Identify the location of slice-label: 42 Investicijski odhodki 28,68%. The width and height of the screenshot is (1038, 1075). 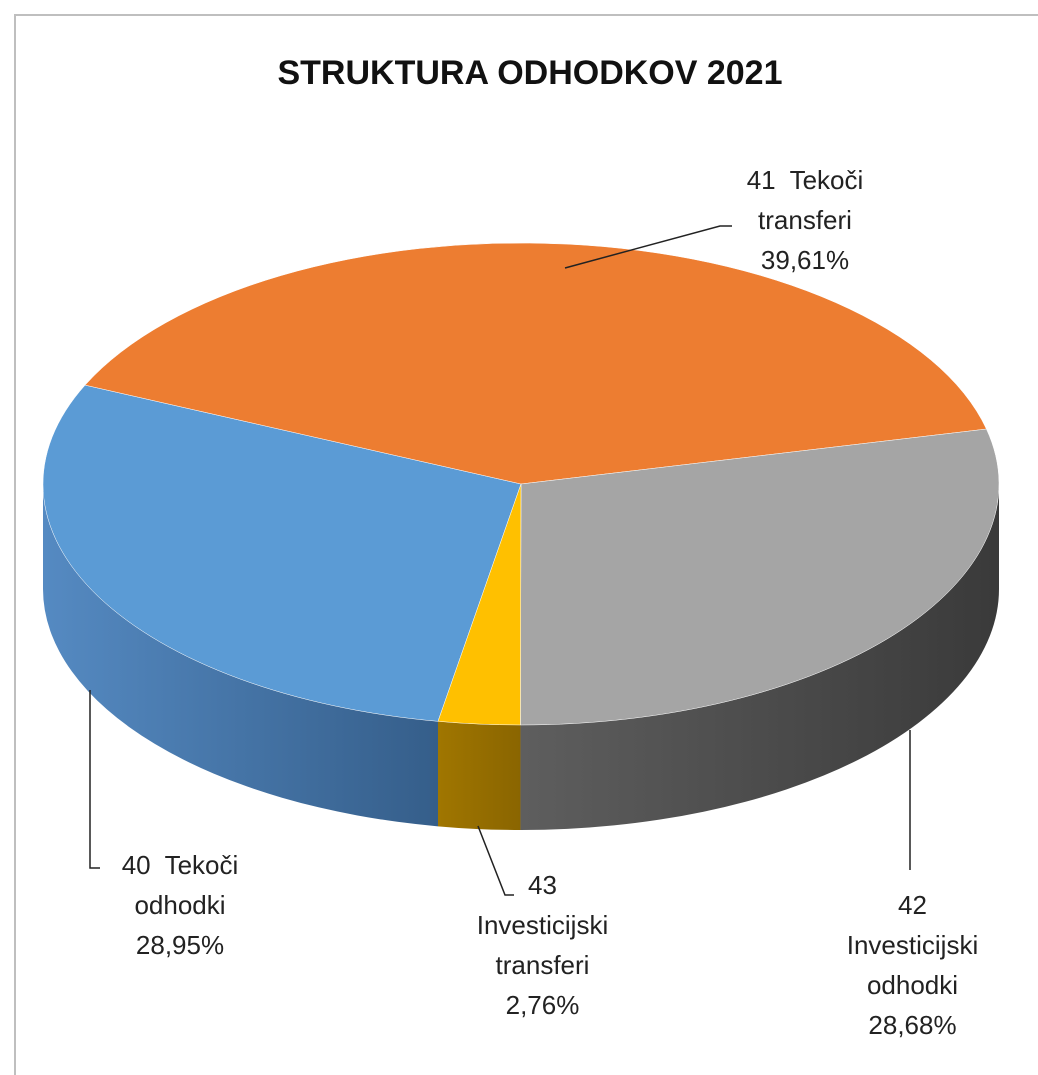
(912, 965).